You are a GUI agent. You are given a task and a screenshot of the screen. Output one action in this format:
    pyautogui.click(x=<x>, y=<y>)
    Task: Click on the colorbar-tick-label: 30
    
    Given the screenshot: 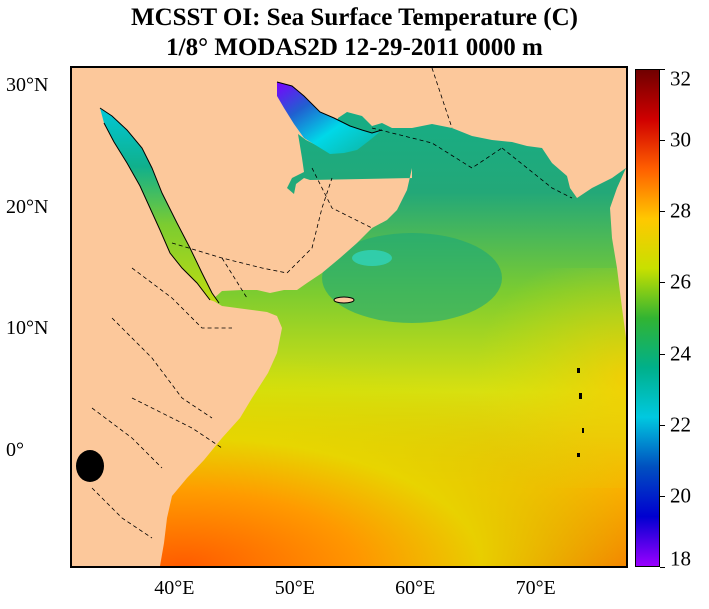 What is the action you would take?
    pyautogui.click(x=680, y=139)
    